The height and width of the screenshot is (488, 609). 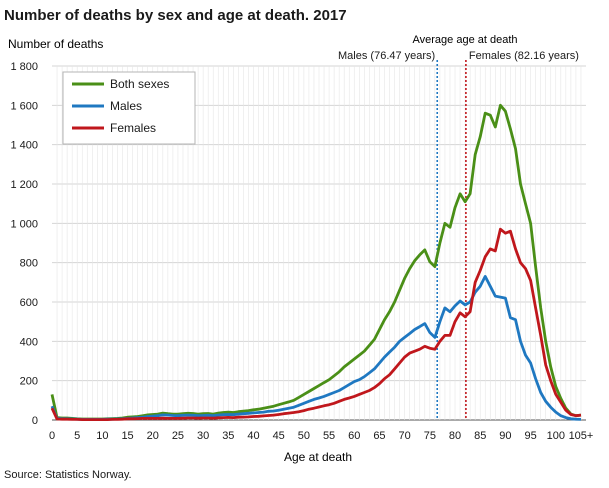 I want to click on y-tick-label: 1 400, so click(x=24, y=146).